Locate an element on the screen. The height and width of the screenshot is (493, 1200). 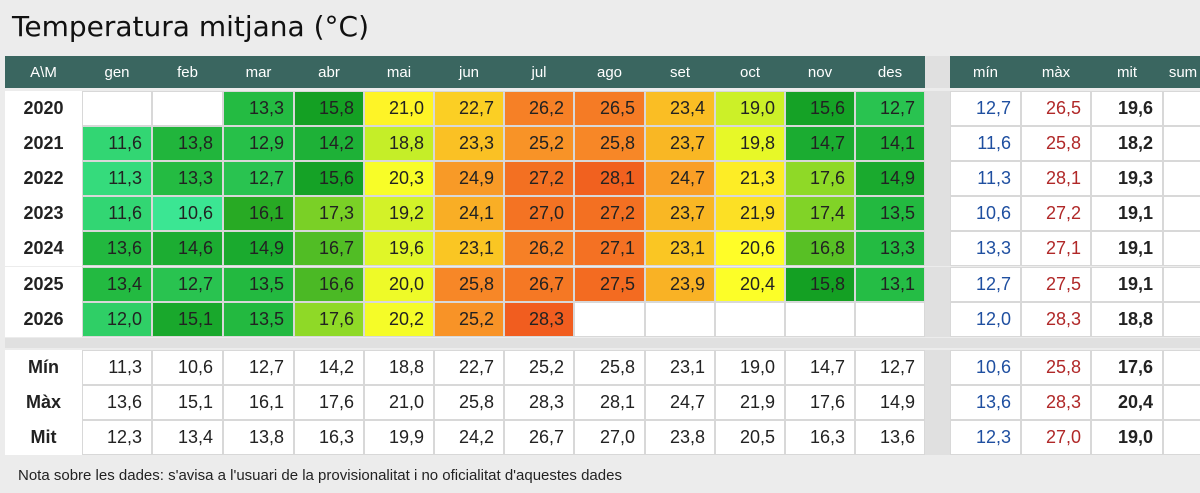
table-cell: 20,2 is located at coordinates (399, 319).